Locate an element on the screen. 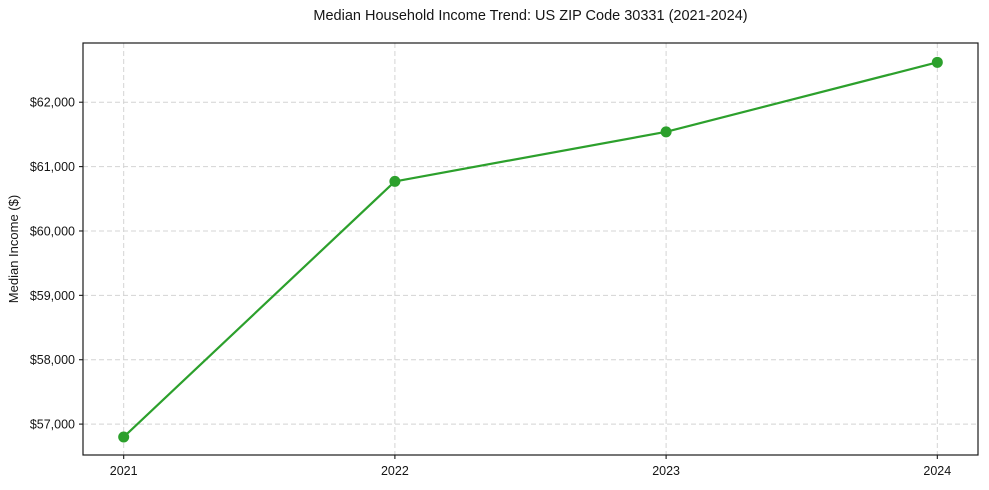 The image size is (989, 490). data-point-2023 is located at coordinates (666, 132).